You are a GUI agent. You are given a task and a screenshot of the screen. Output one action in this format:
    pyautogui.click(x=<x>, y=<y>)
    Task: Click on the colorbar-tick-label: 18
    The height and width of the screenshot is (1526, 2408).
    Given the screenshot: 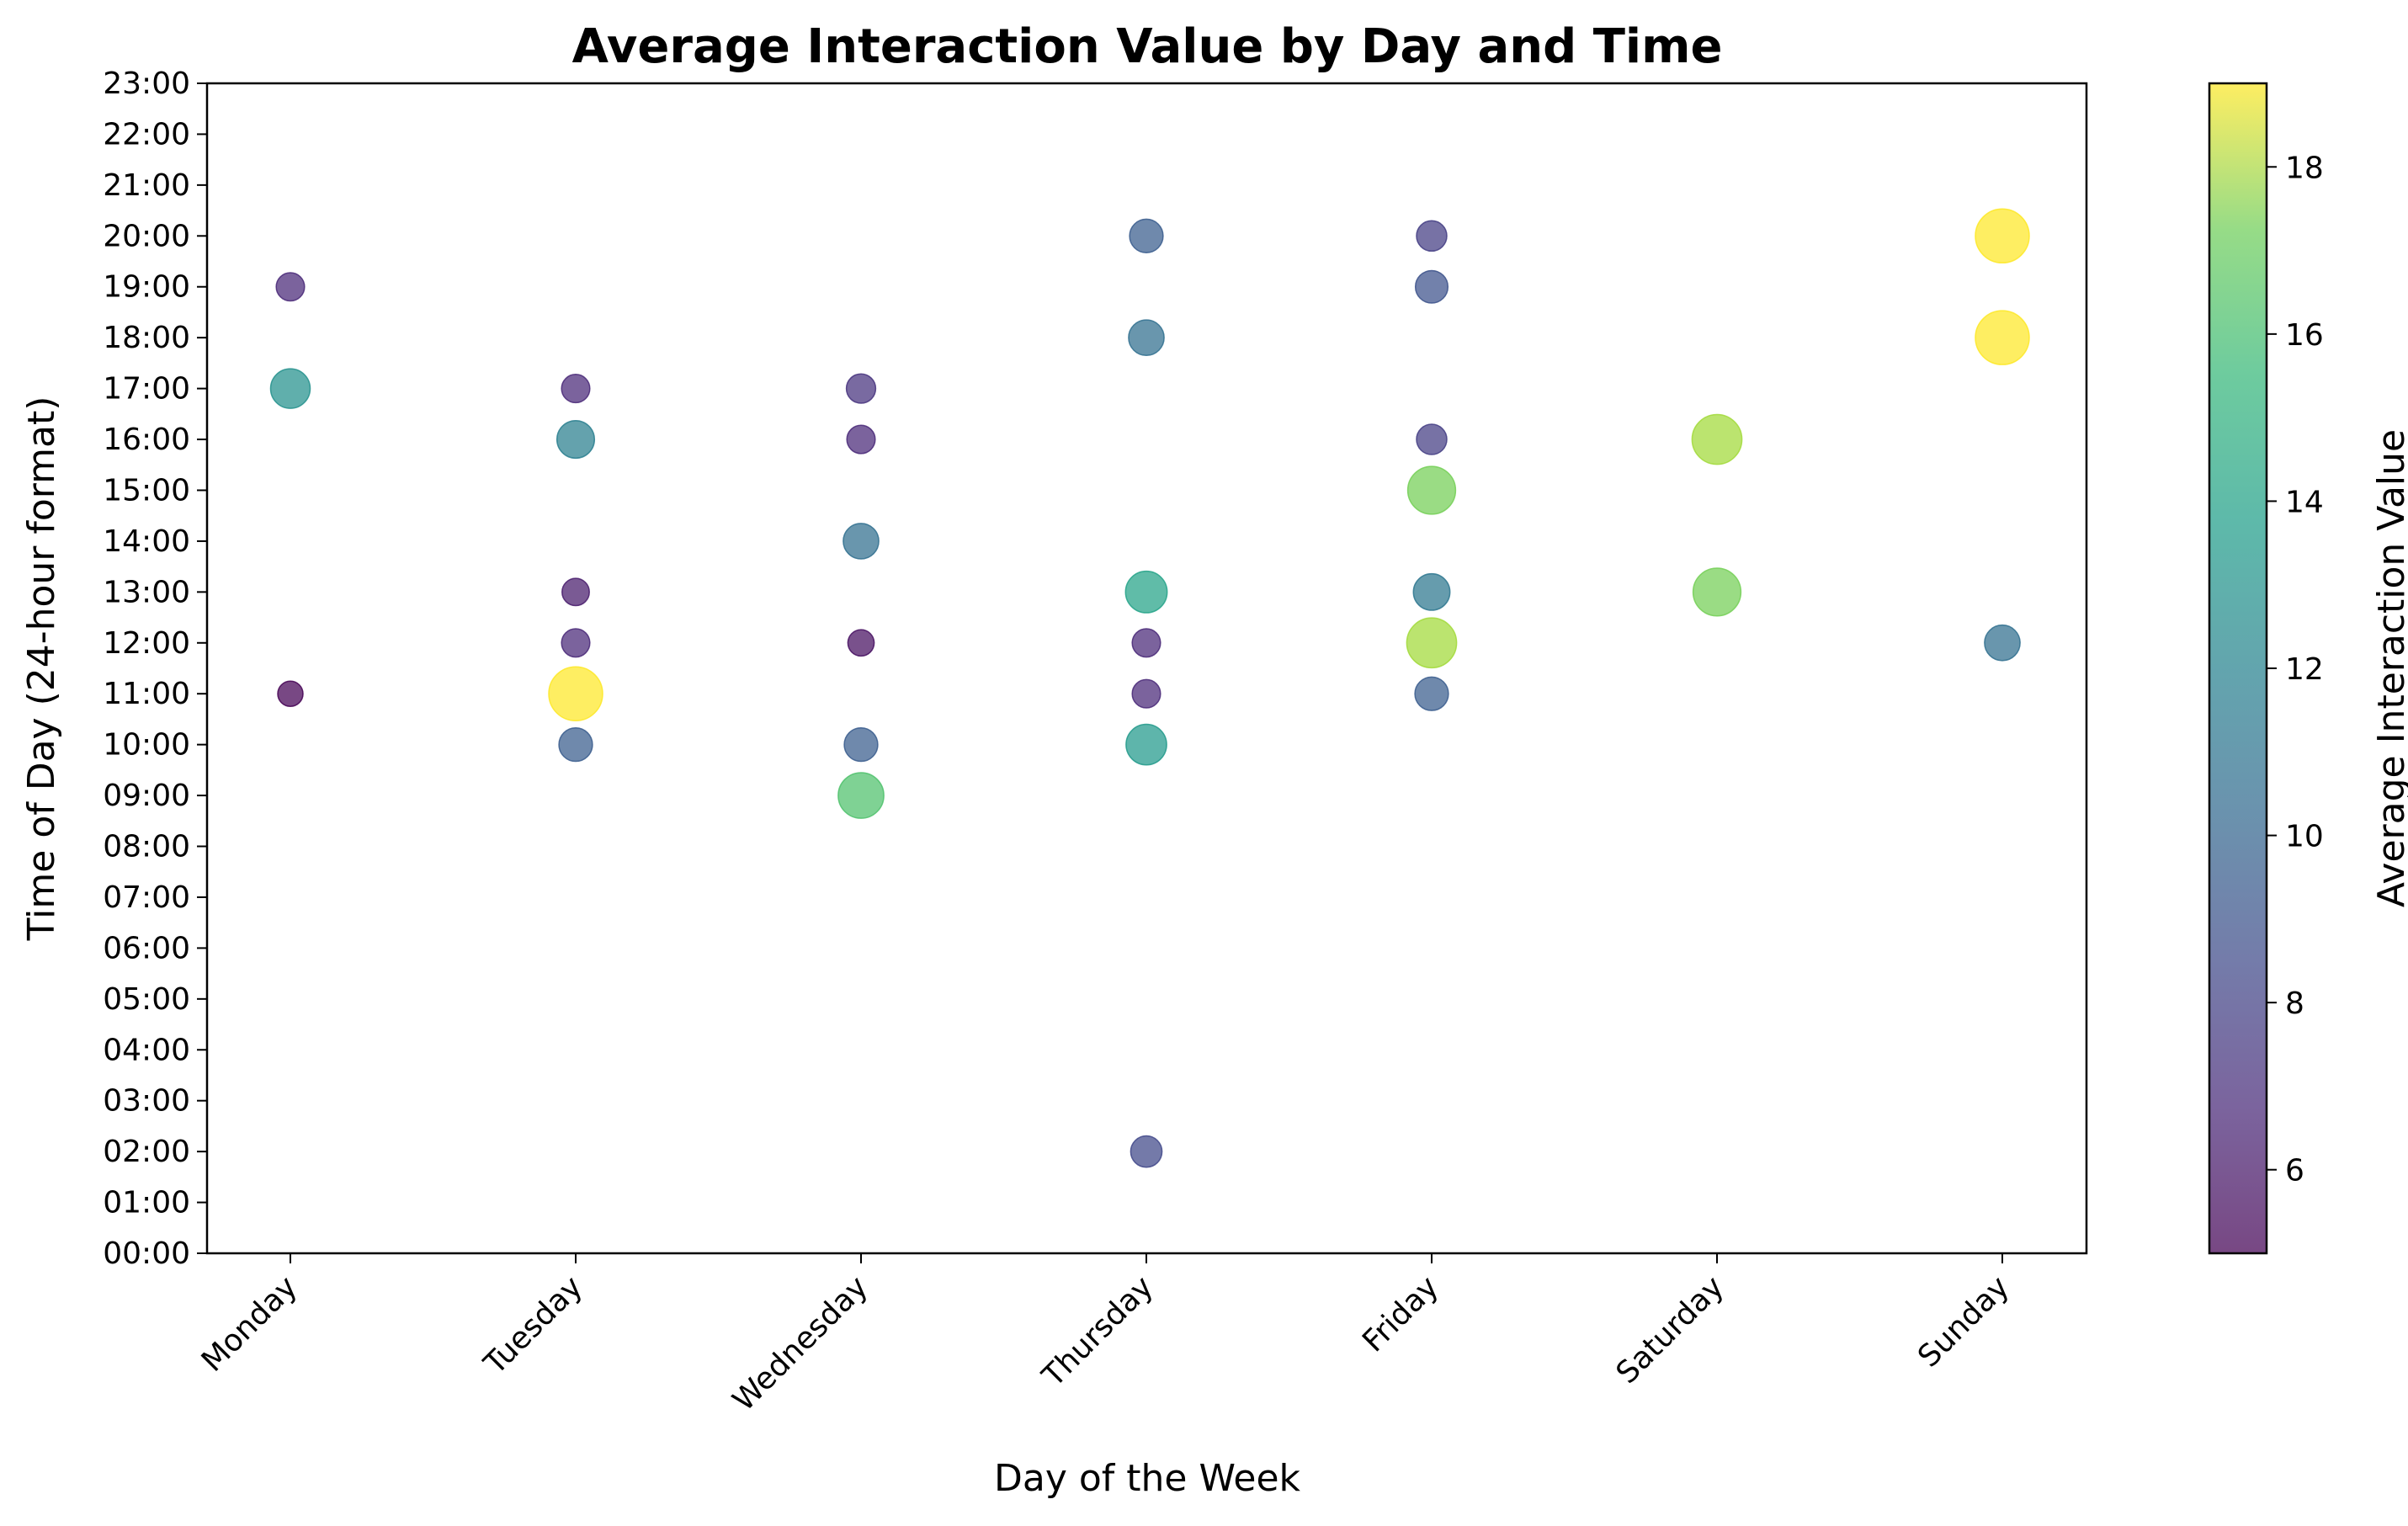 What is the action you would take?
    pyautogui.click(x=2304, y=168)
    